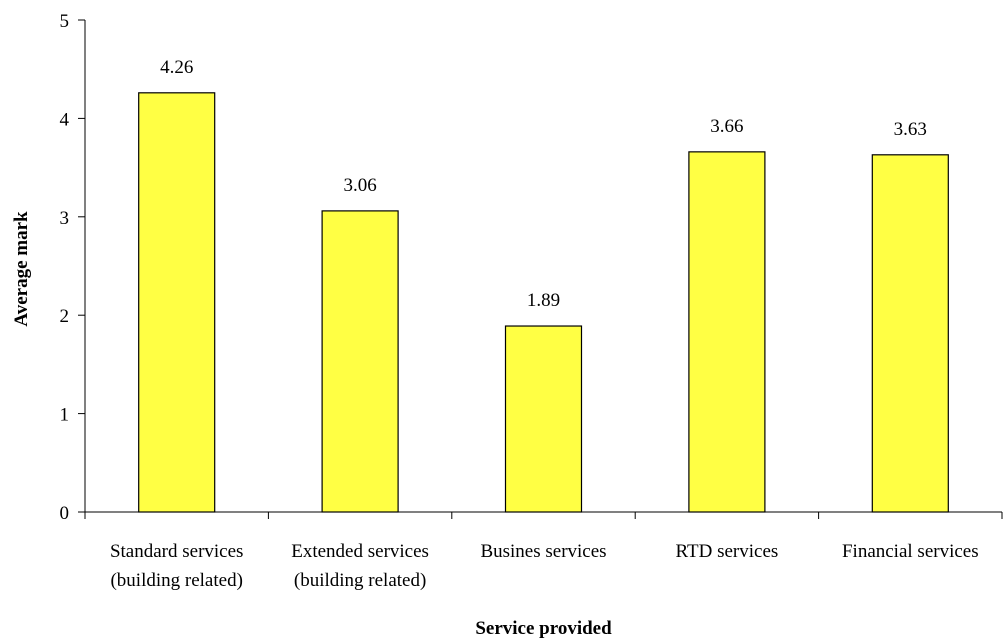 This screenshot has height=642, width=1006. Describe the element at coordinates (359, 185) in the screenshot. I see `data-label: 3.06` at that location.